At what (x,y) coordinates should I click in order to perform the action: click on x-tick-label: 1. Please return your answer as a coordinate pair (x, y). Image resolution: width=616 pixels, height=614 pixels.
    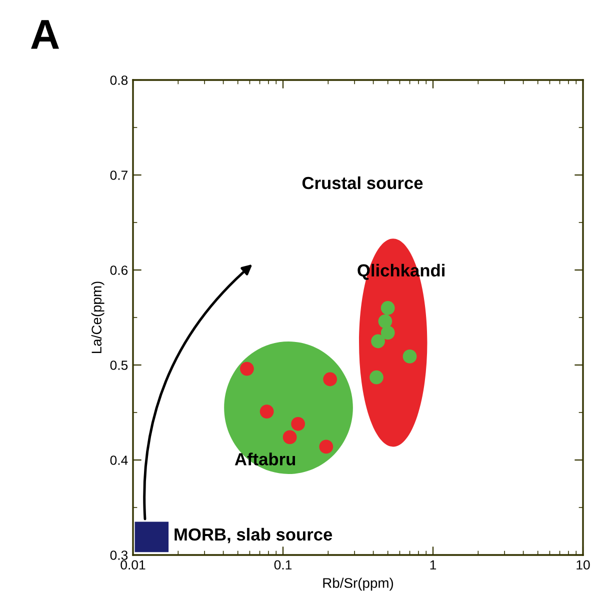
    Looking at the image, I should click on (433, 565).